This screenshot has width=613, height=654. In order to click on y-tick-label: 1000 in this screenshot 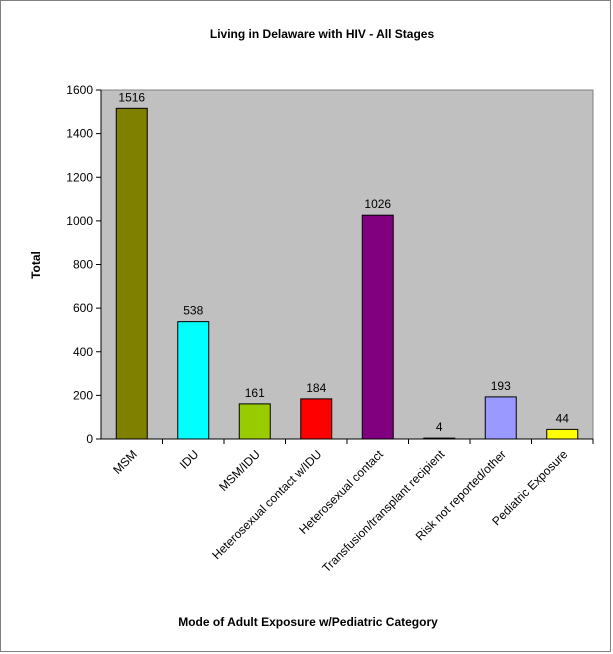, I will do `click(79, 221)`.